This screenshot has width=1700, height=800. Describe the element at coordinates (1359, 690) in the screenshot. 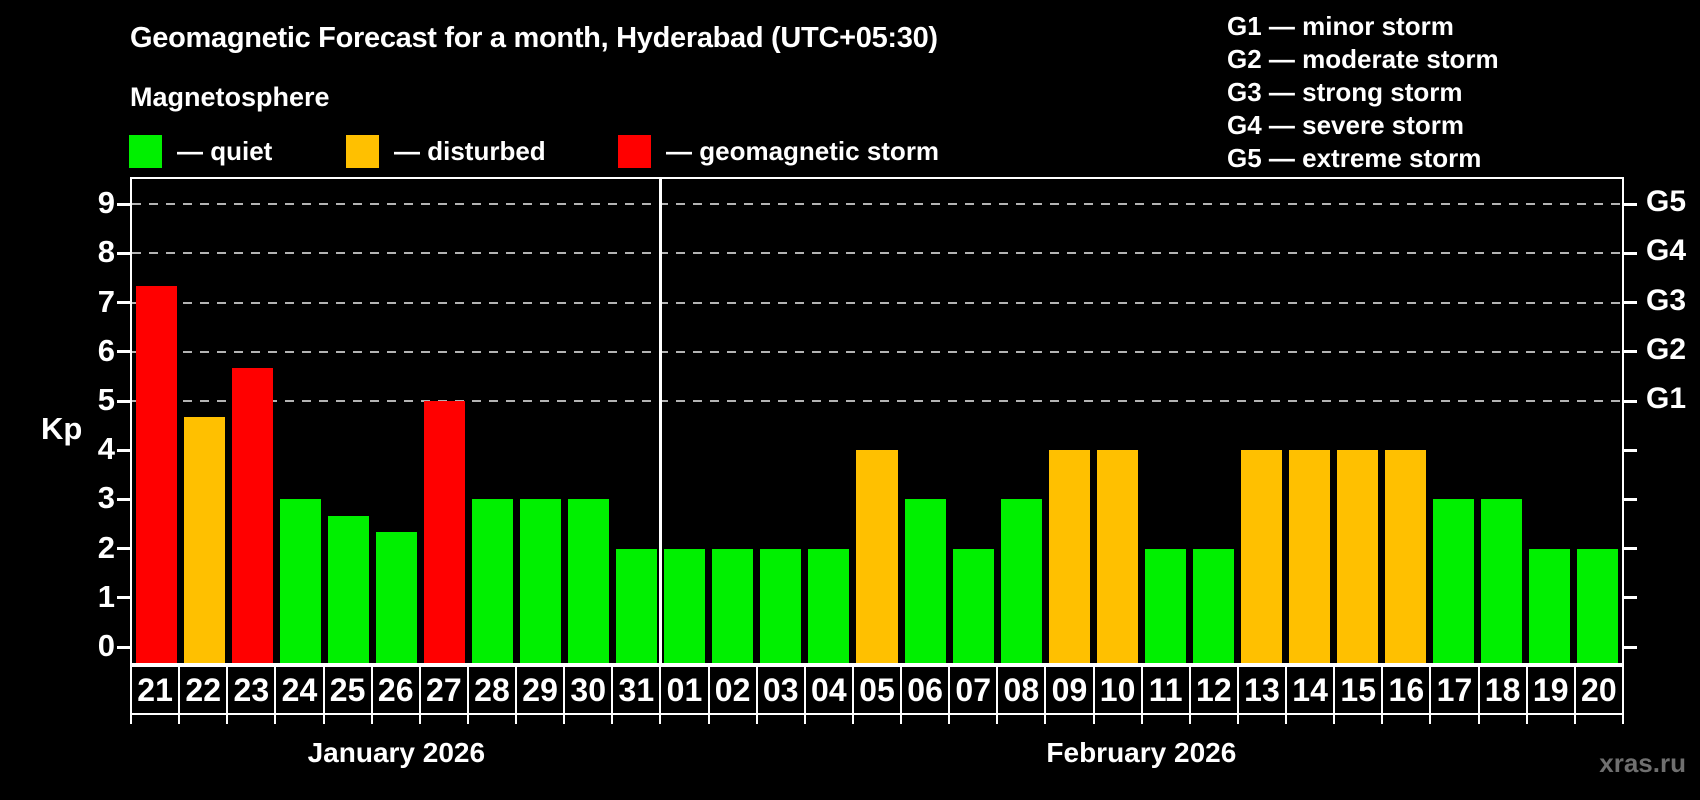

I see `day-label-feb-15: 15` at that location.